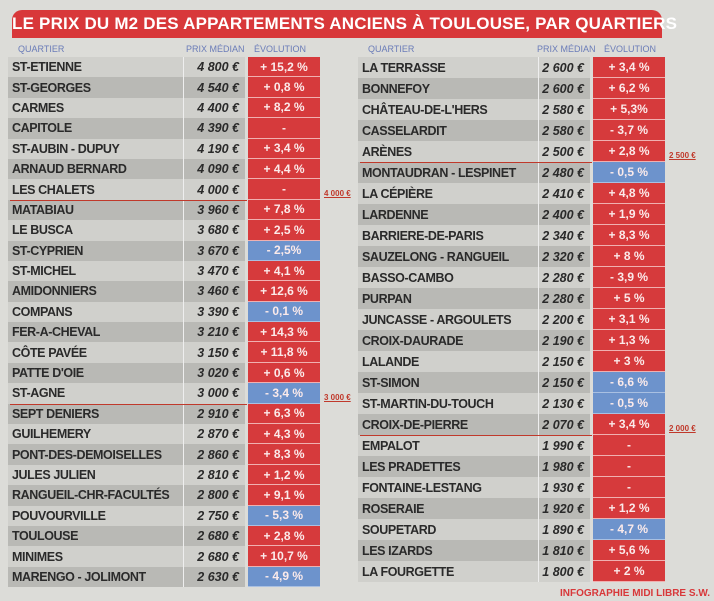 This screenshot has width=714, height=601. What do you see at coordinates (214, 250) in the screenshot?
I see `median-price: 3 670 €` at bounding box center [214, 250].